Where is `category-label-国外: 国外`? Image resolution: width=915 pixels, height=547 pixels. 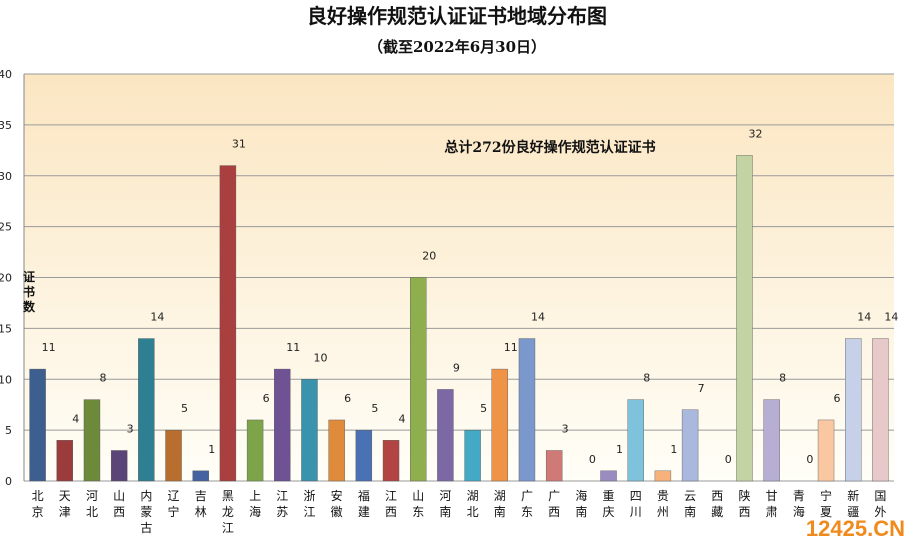
category-label-国外: 国外 is located at coordinates (880, 504).